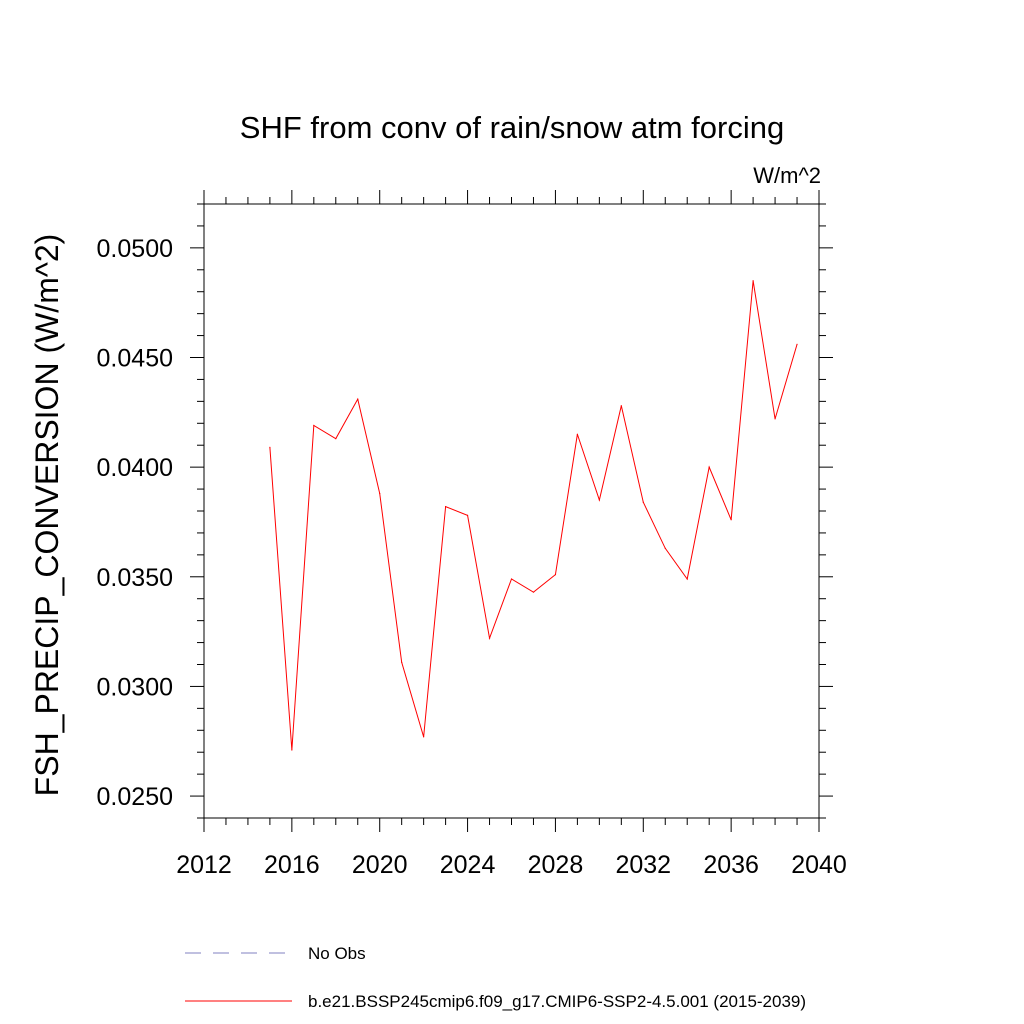 This screenshot has height=1024, width=1024. I want to click on x-tick-label: 2028, so click(556, 865).